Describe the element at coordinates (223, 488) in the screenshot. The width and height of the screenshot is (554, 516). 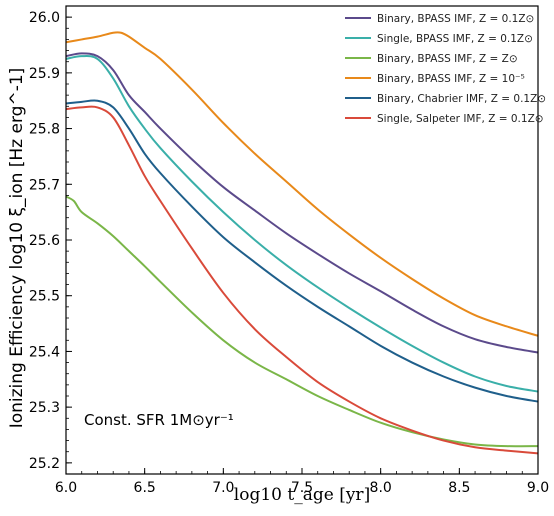
I see `x-tick-label: 7.0` at that location.